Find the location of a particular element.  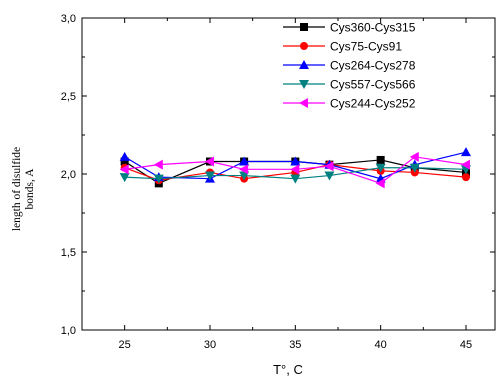

legend-entry: Cys244-Cys252 is located at coordinates (349, 104).